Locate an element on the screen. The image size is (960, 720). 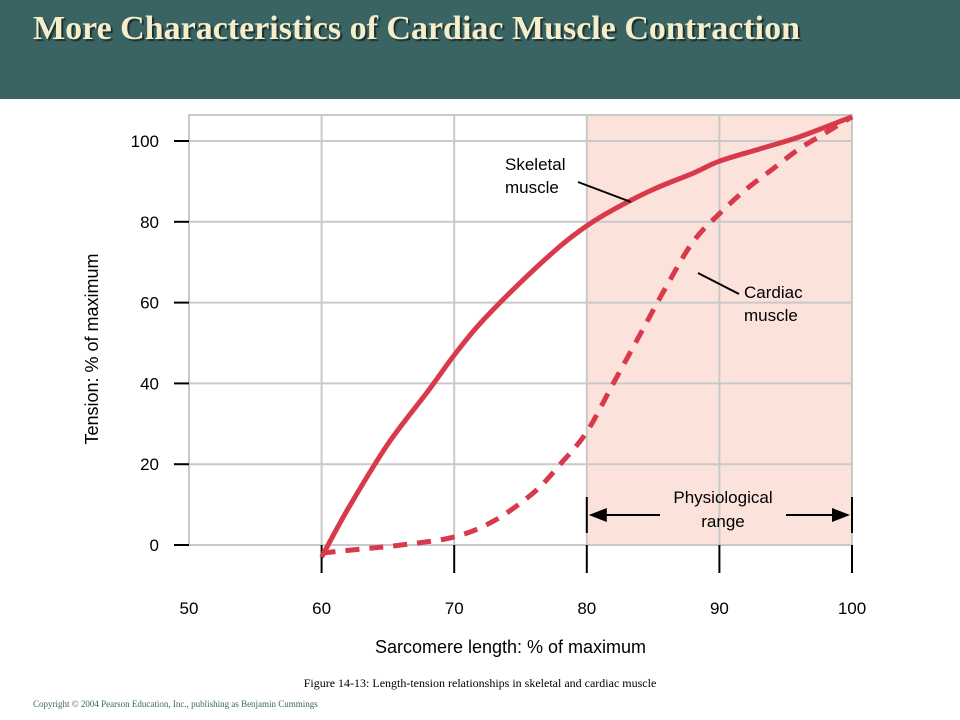
x-tick-label: 70 is located at coordinates (454, 608).